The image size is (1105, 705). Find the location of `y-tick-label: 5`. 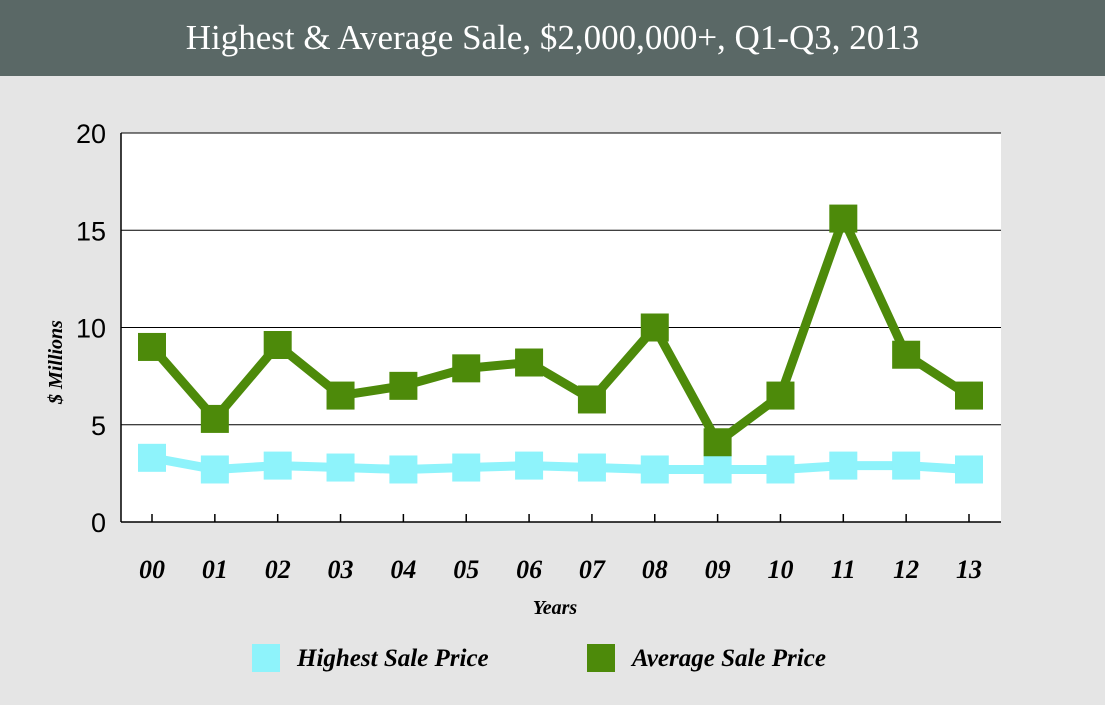

y-tick-label: 5 is located at coordinates (98, 426).